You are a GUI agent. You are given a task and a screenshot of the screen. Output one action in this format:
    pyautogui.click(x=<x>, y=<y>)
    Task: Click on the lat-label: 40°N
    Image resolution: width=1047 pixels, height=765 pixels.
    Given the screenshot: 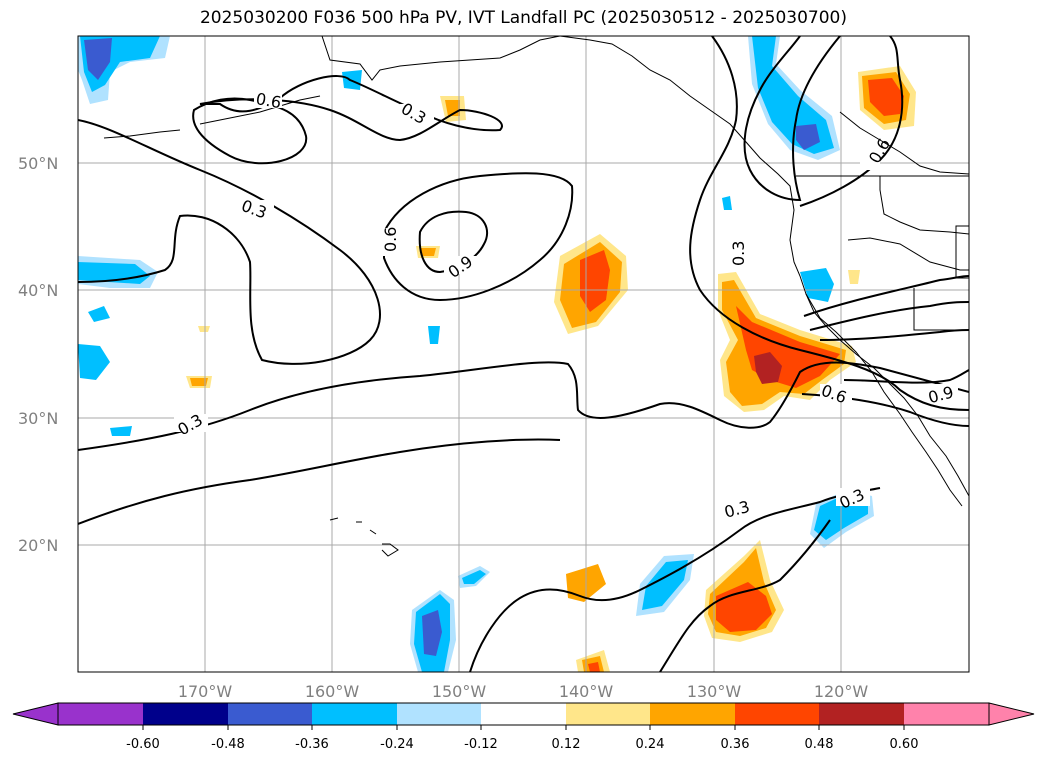 What is the action you would take?
    pyautogui.click(x=38, y=290)
    